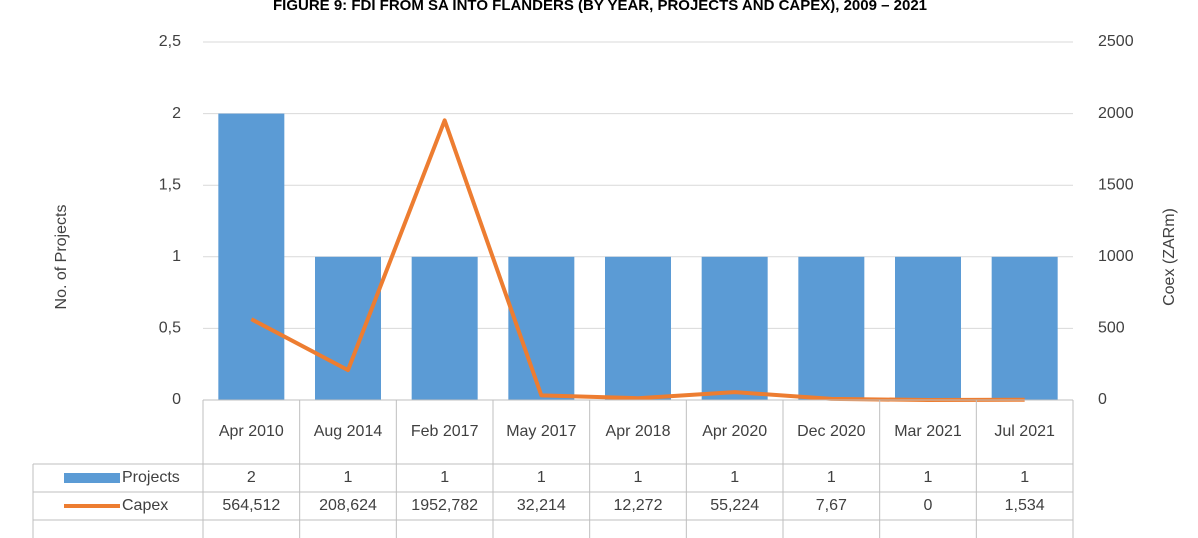 This screenshot has height=538, width=1198. I want to click on legend-label: Capex, so click(145, 505).